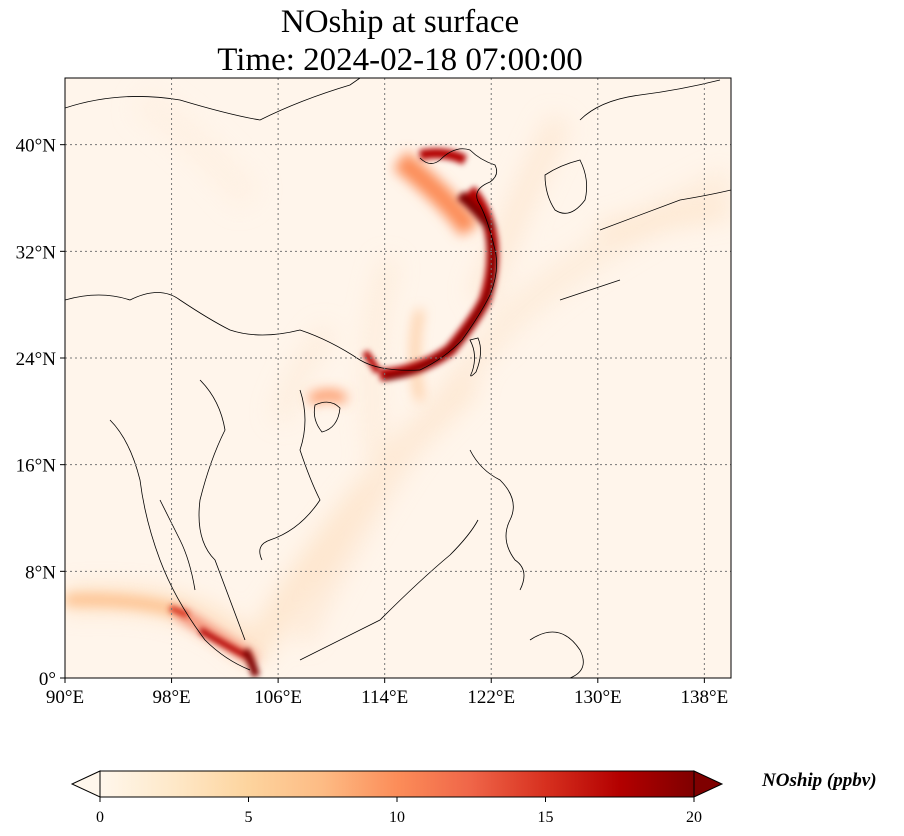 This screenshot has height=836, width=904. I want to click on lat-tick-label: 40°N, so click(36, 146).